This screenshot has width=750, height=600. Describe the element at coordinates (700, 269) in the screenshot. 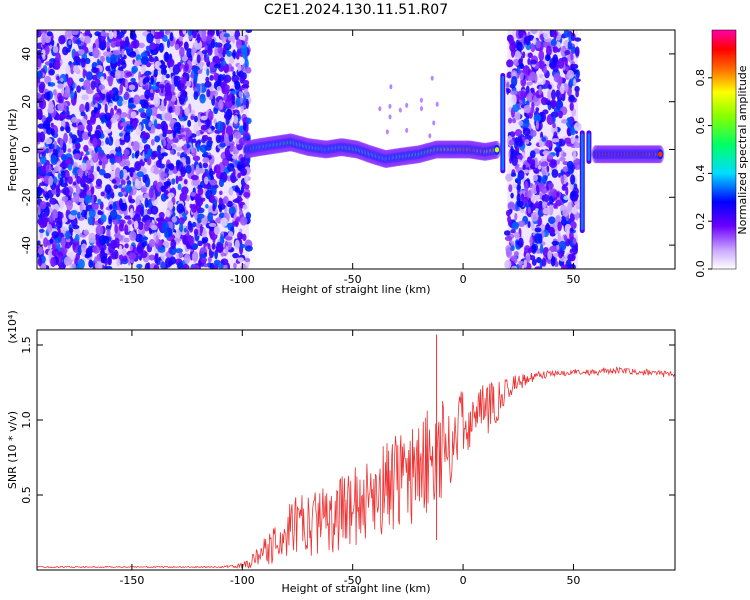

I see `colorbar-tick-label: 0.0` at that location.